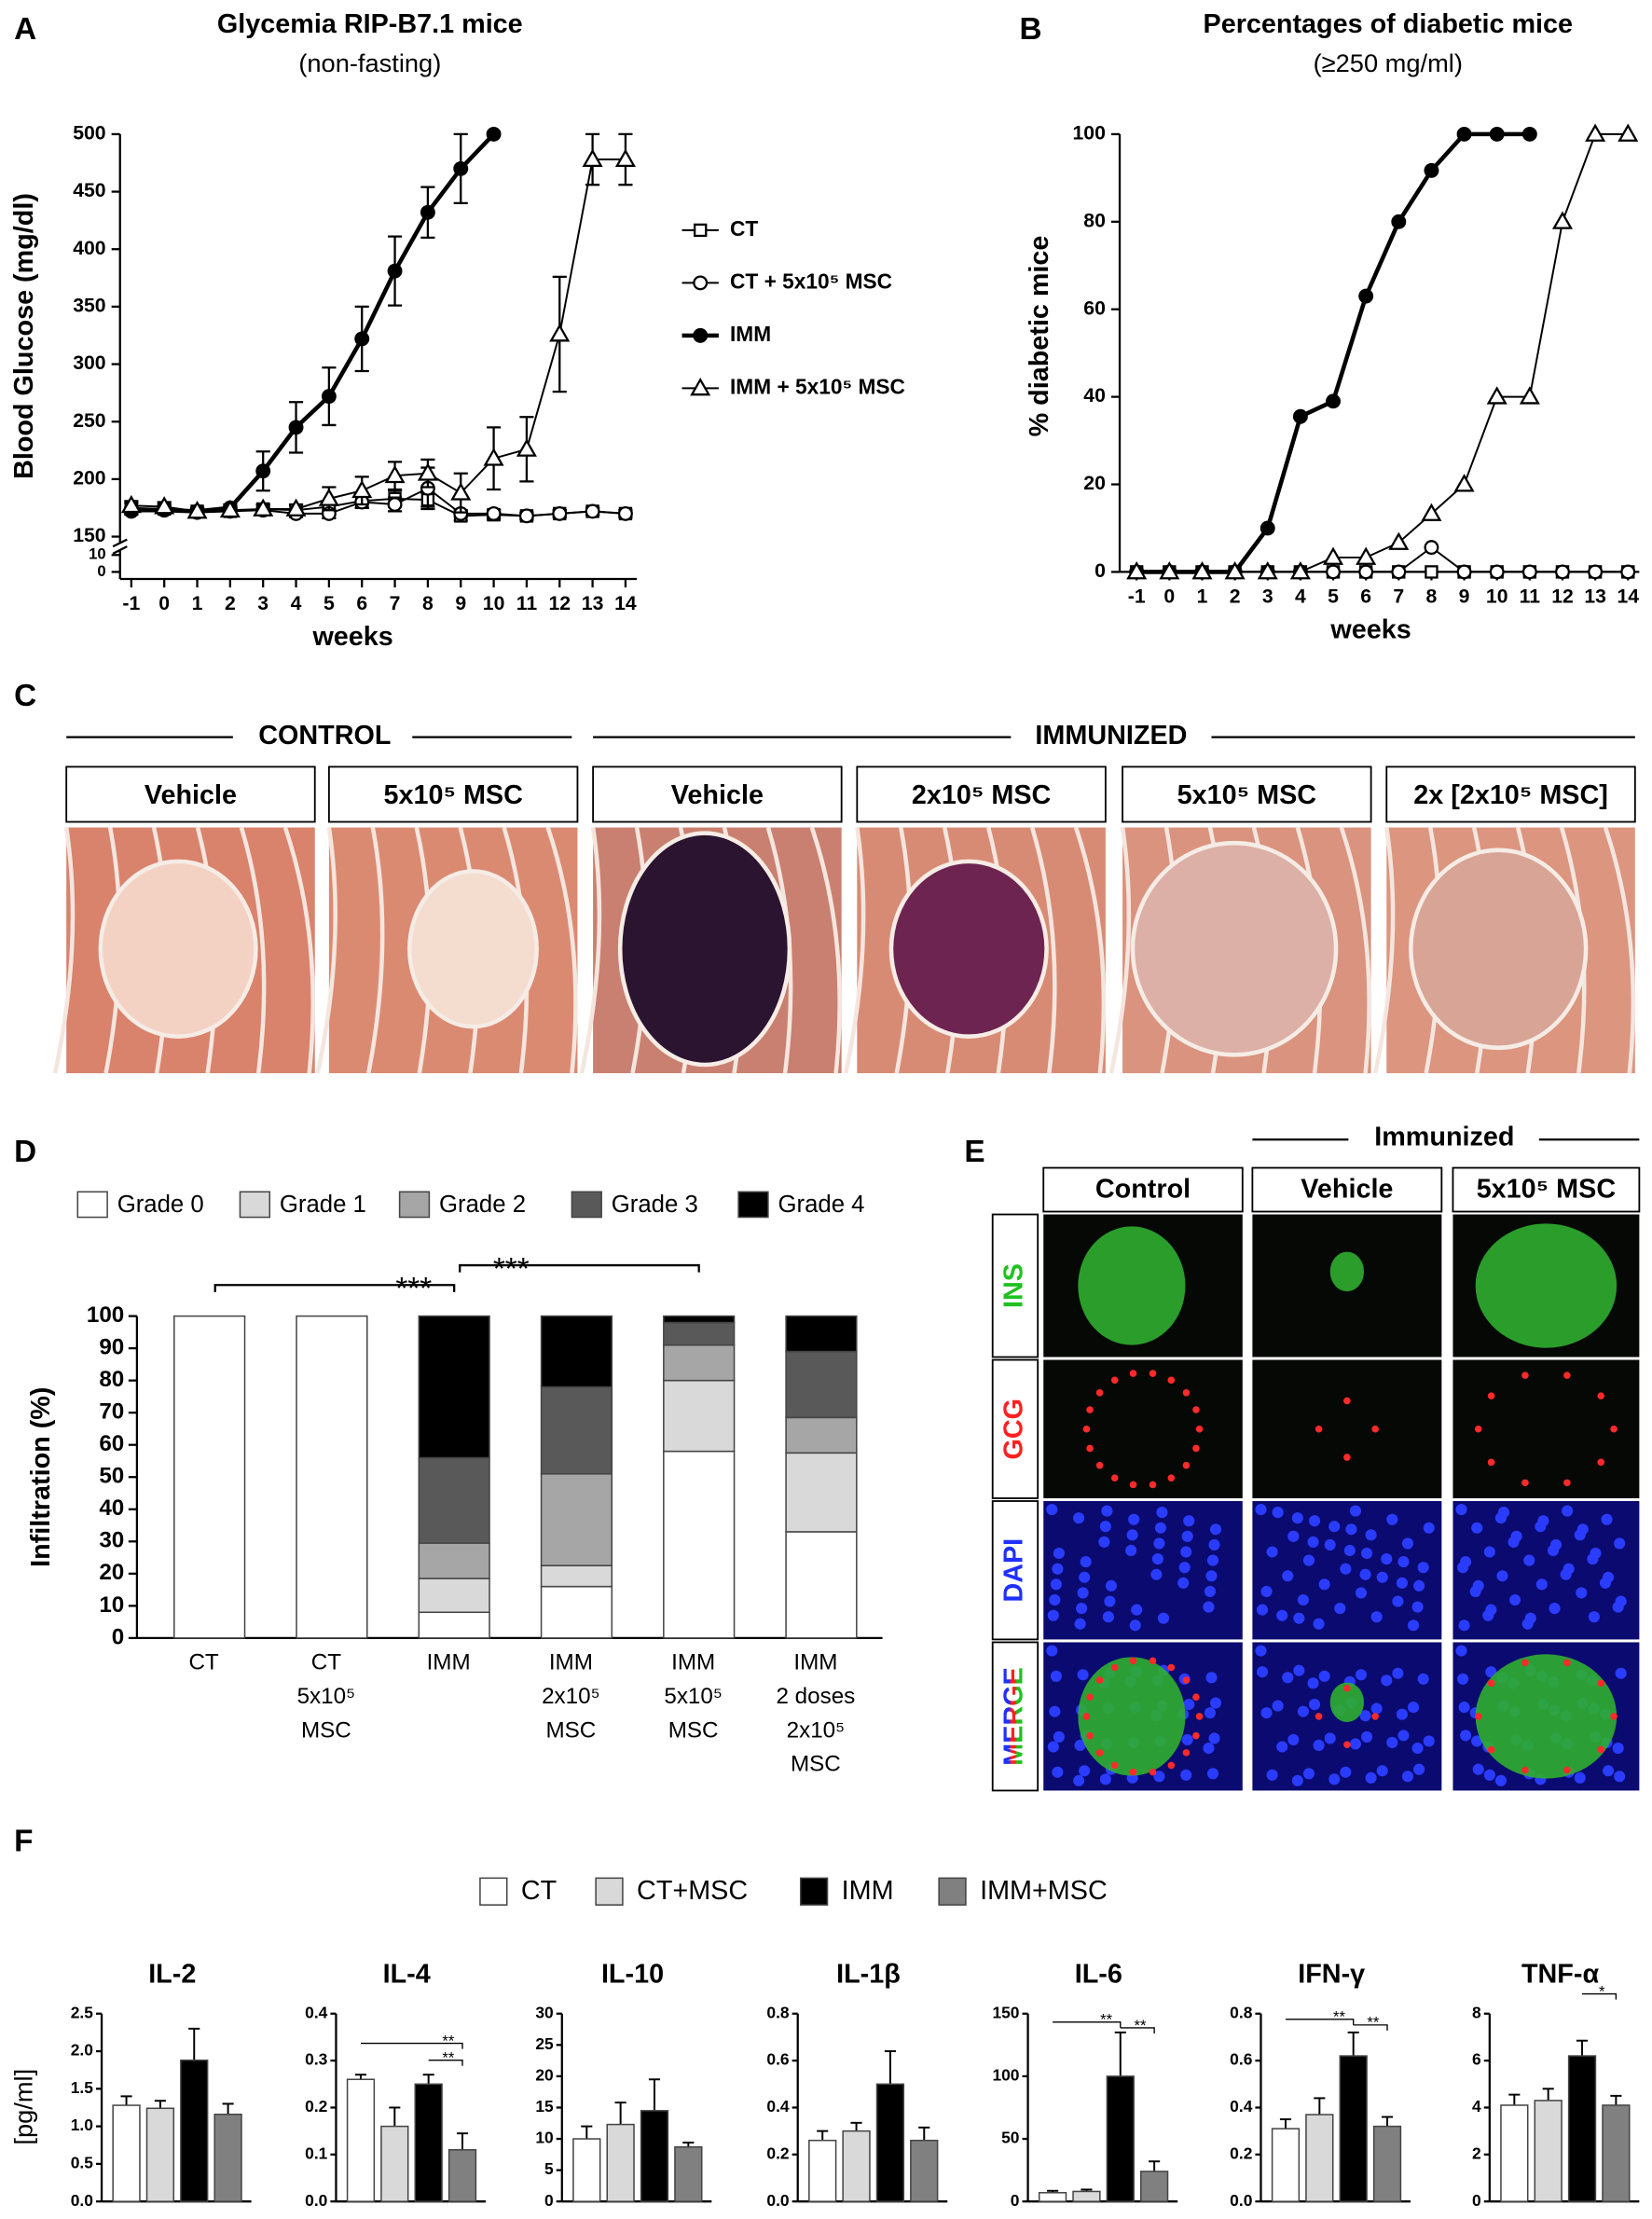  Describe the element at coordinates (161, 1205) in the screenshot. I see `legend-label: Grade 0` at that location.